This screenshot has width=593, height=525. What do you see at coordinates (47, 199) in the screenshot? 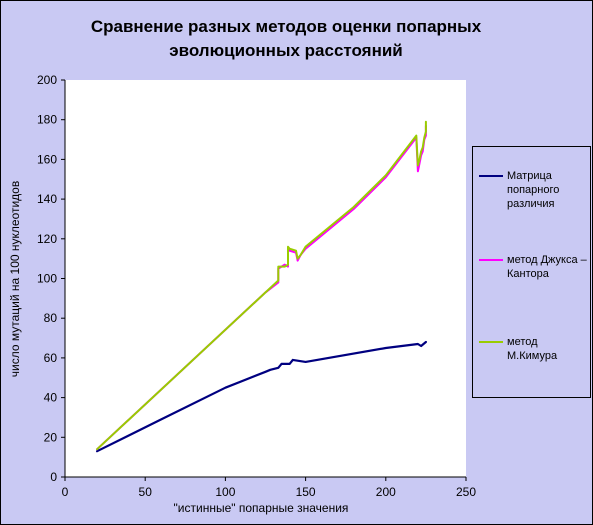
I see `y-tick-label: 140` at bounding box center [47, 199].